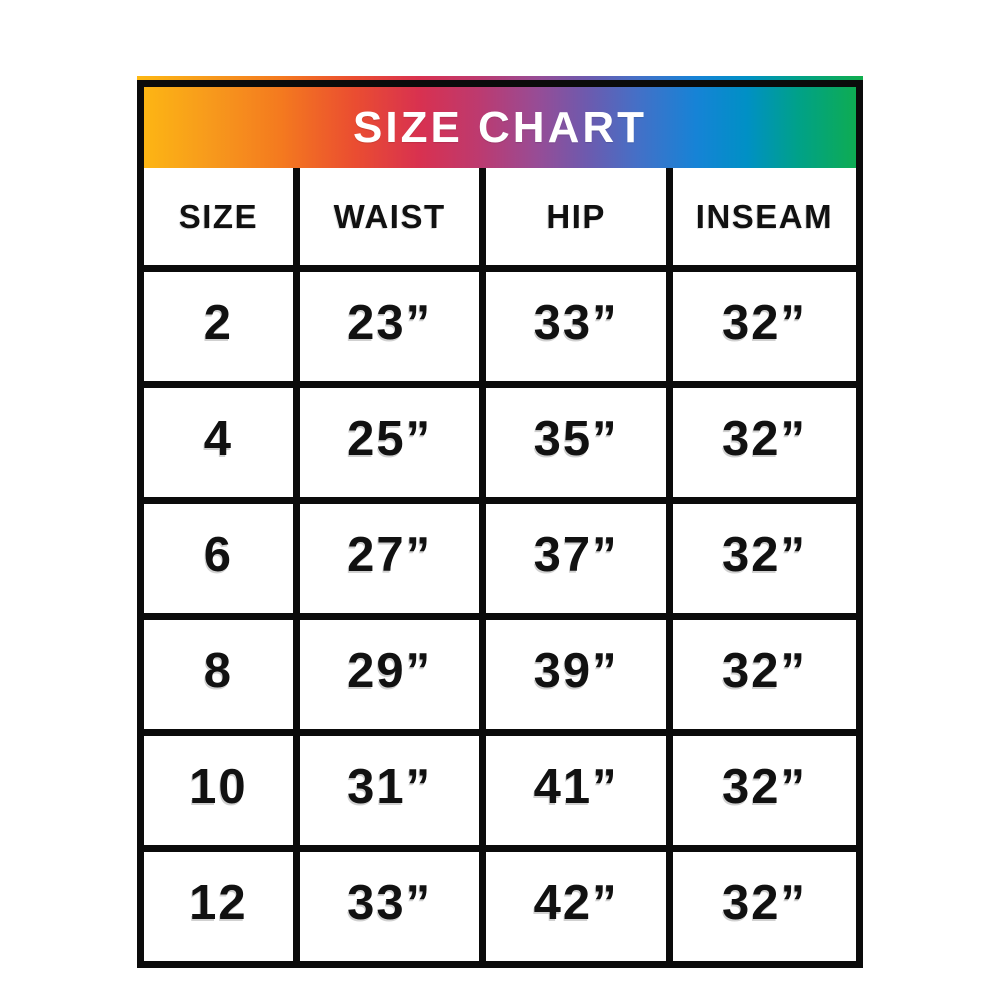 Image resolution: width=1000 pixels, height=1000 pixels. Describe the element at coordinates (220, 558) in the screenshot. I see `size-value: 6` at that location.